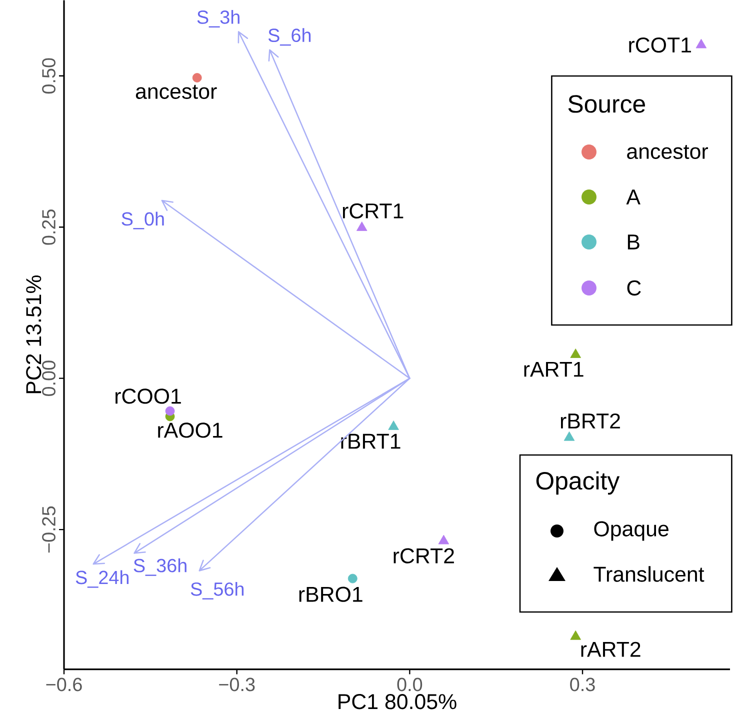 The width and height of the screenshot is (735, 728). What do you see at coordinates (660, 45) in the screenshot?
I see `annotation: rCOT1` at bounding box center [660, 45].